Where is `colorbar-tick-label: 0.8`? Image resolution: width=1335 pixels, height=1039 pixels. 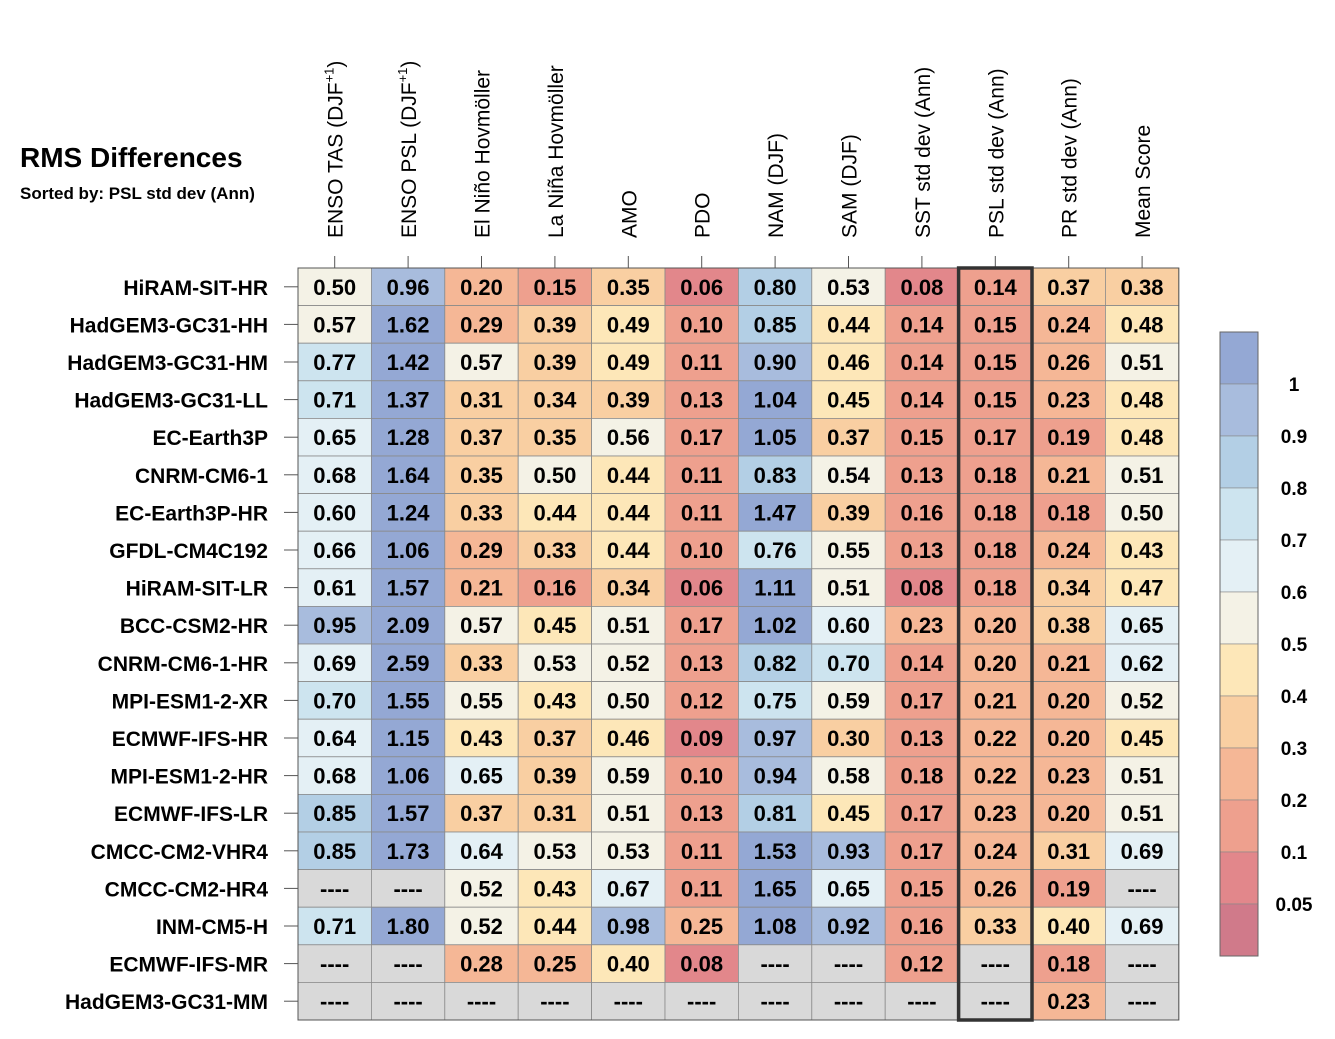 colorbar-tick-label: 0.8 is located at coordinates (1294, 489).